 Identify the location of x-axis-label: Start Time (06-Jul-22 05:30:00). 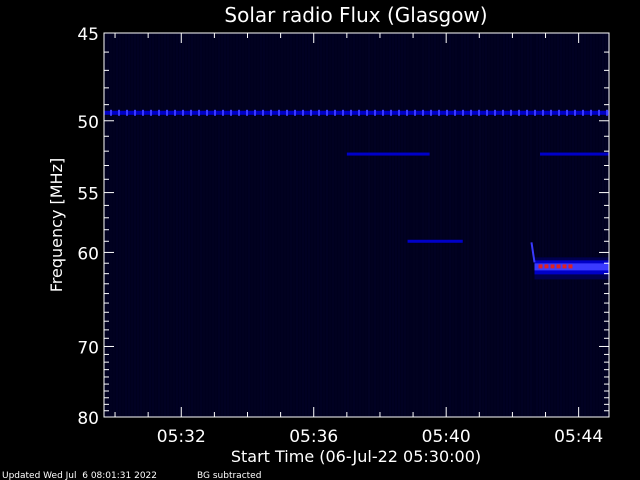
(356, 456).